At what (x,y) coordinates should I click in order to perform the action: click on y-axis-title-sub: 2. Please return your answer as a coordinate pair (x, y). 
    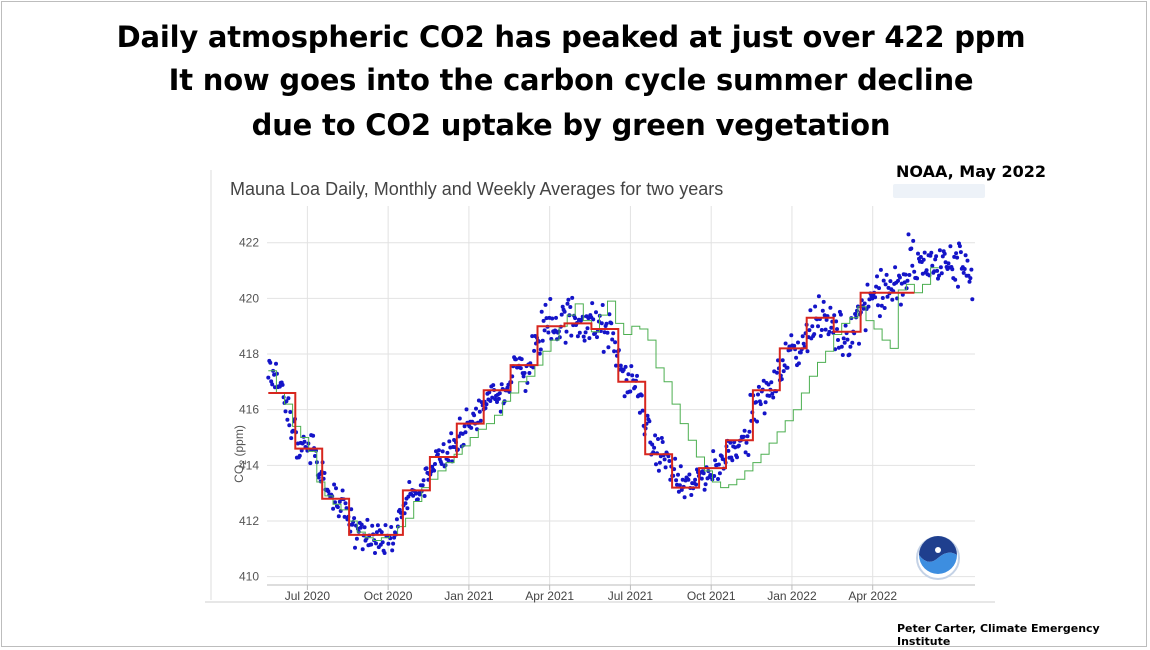
    Looking at the image, I should click on (243, 462).